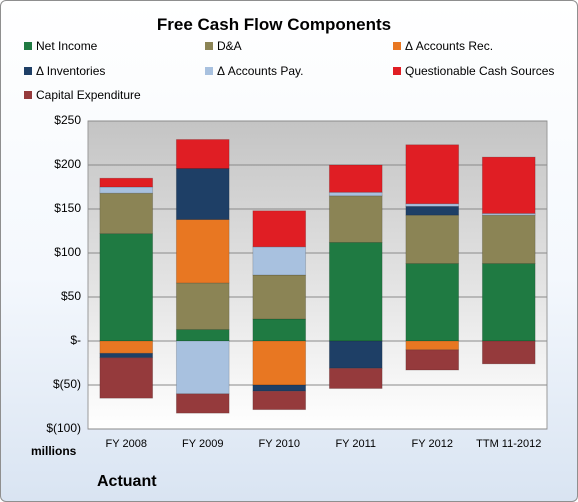 The width and height of the screenshot is (578, 502). Describe the element at coordinates (67, 164) in the screenshot. I see `y-tick-label: $200` at that location.